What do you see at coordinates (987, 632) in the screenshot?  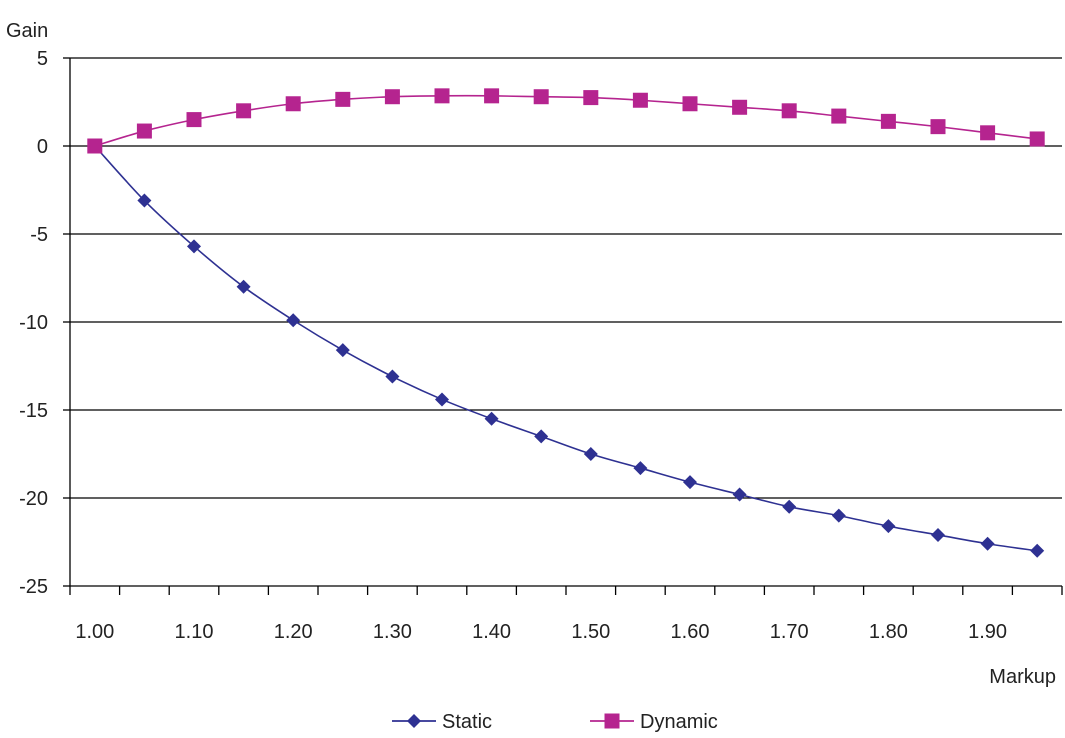 I see `x-tick-label: 1.90` at bounding box center [987, 632].